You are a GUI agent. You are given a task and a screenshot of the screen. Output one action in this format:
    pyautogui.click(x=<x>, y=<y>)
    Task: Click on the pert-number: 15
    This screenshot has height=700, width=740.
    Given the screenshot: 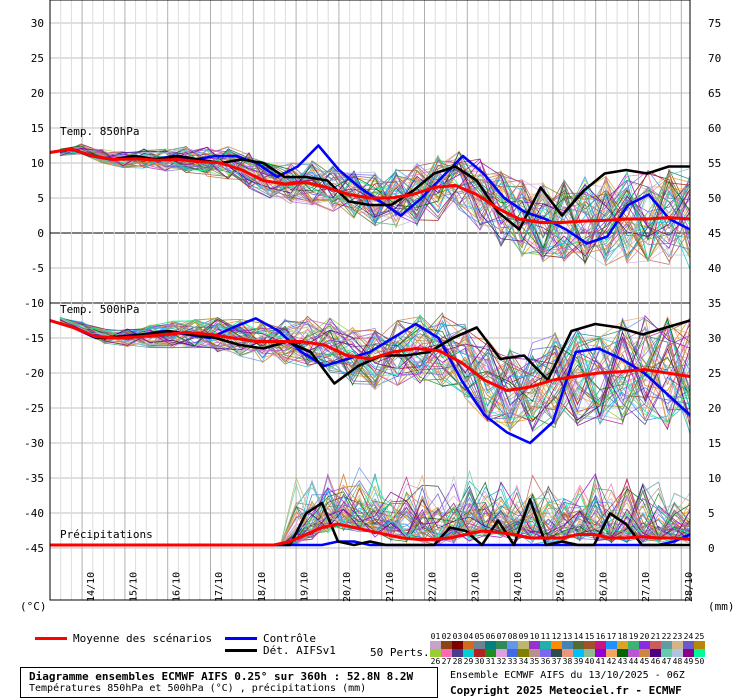 What is the action you would take?
    pyautogui.click(x=589, y=636)
    